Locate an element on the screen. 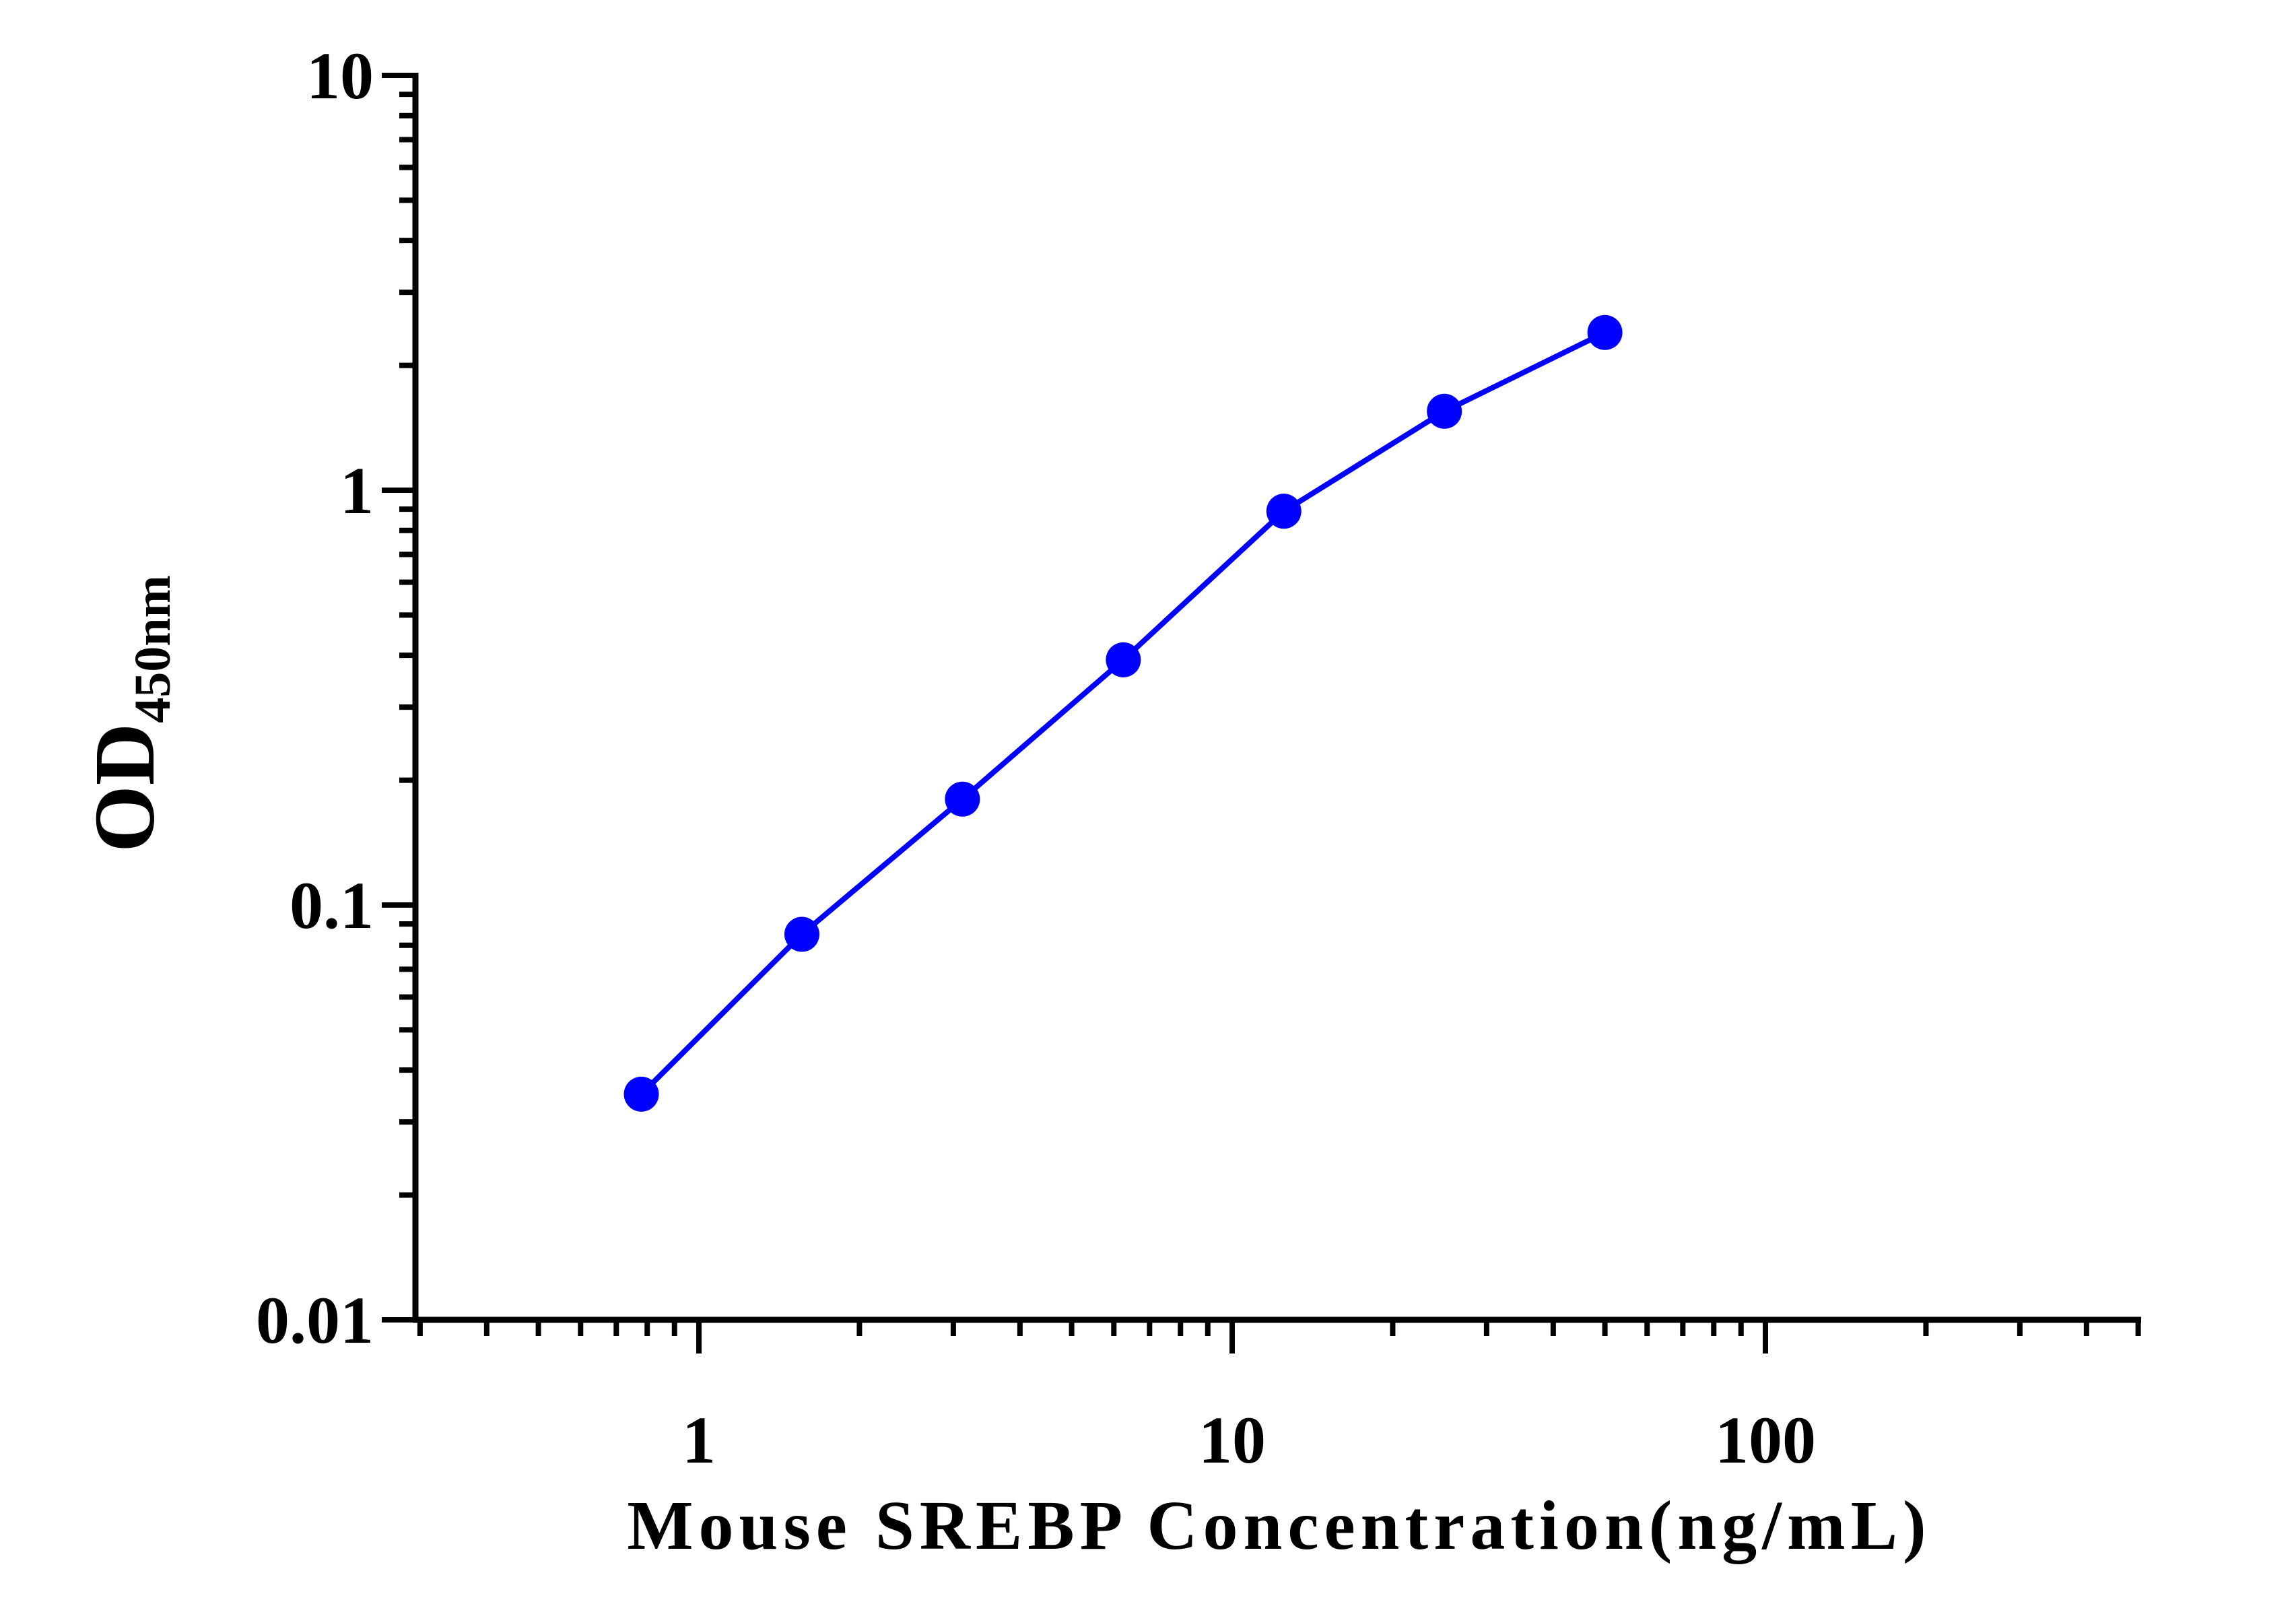 Image resolution: width=2296 pixels, height=1604 pixels. y-axis-title-text: OD450nm is located at coordinates (129, 714).